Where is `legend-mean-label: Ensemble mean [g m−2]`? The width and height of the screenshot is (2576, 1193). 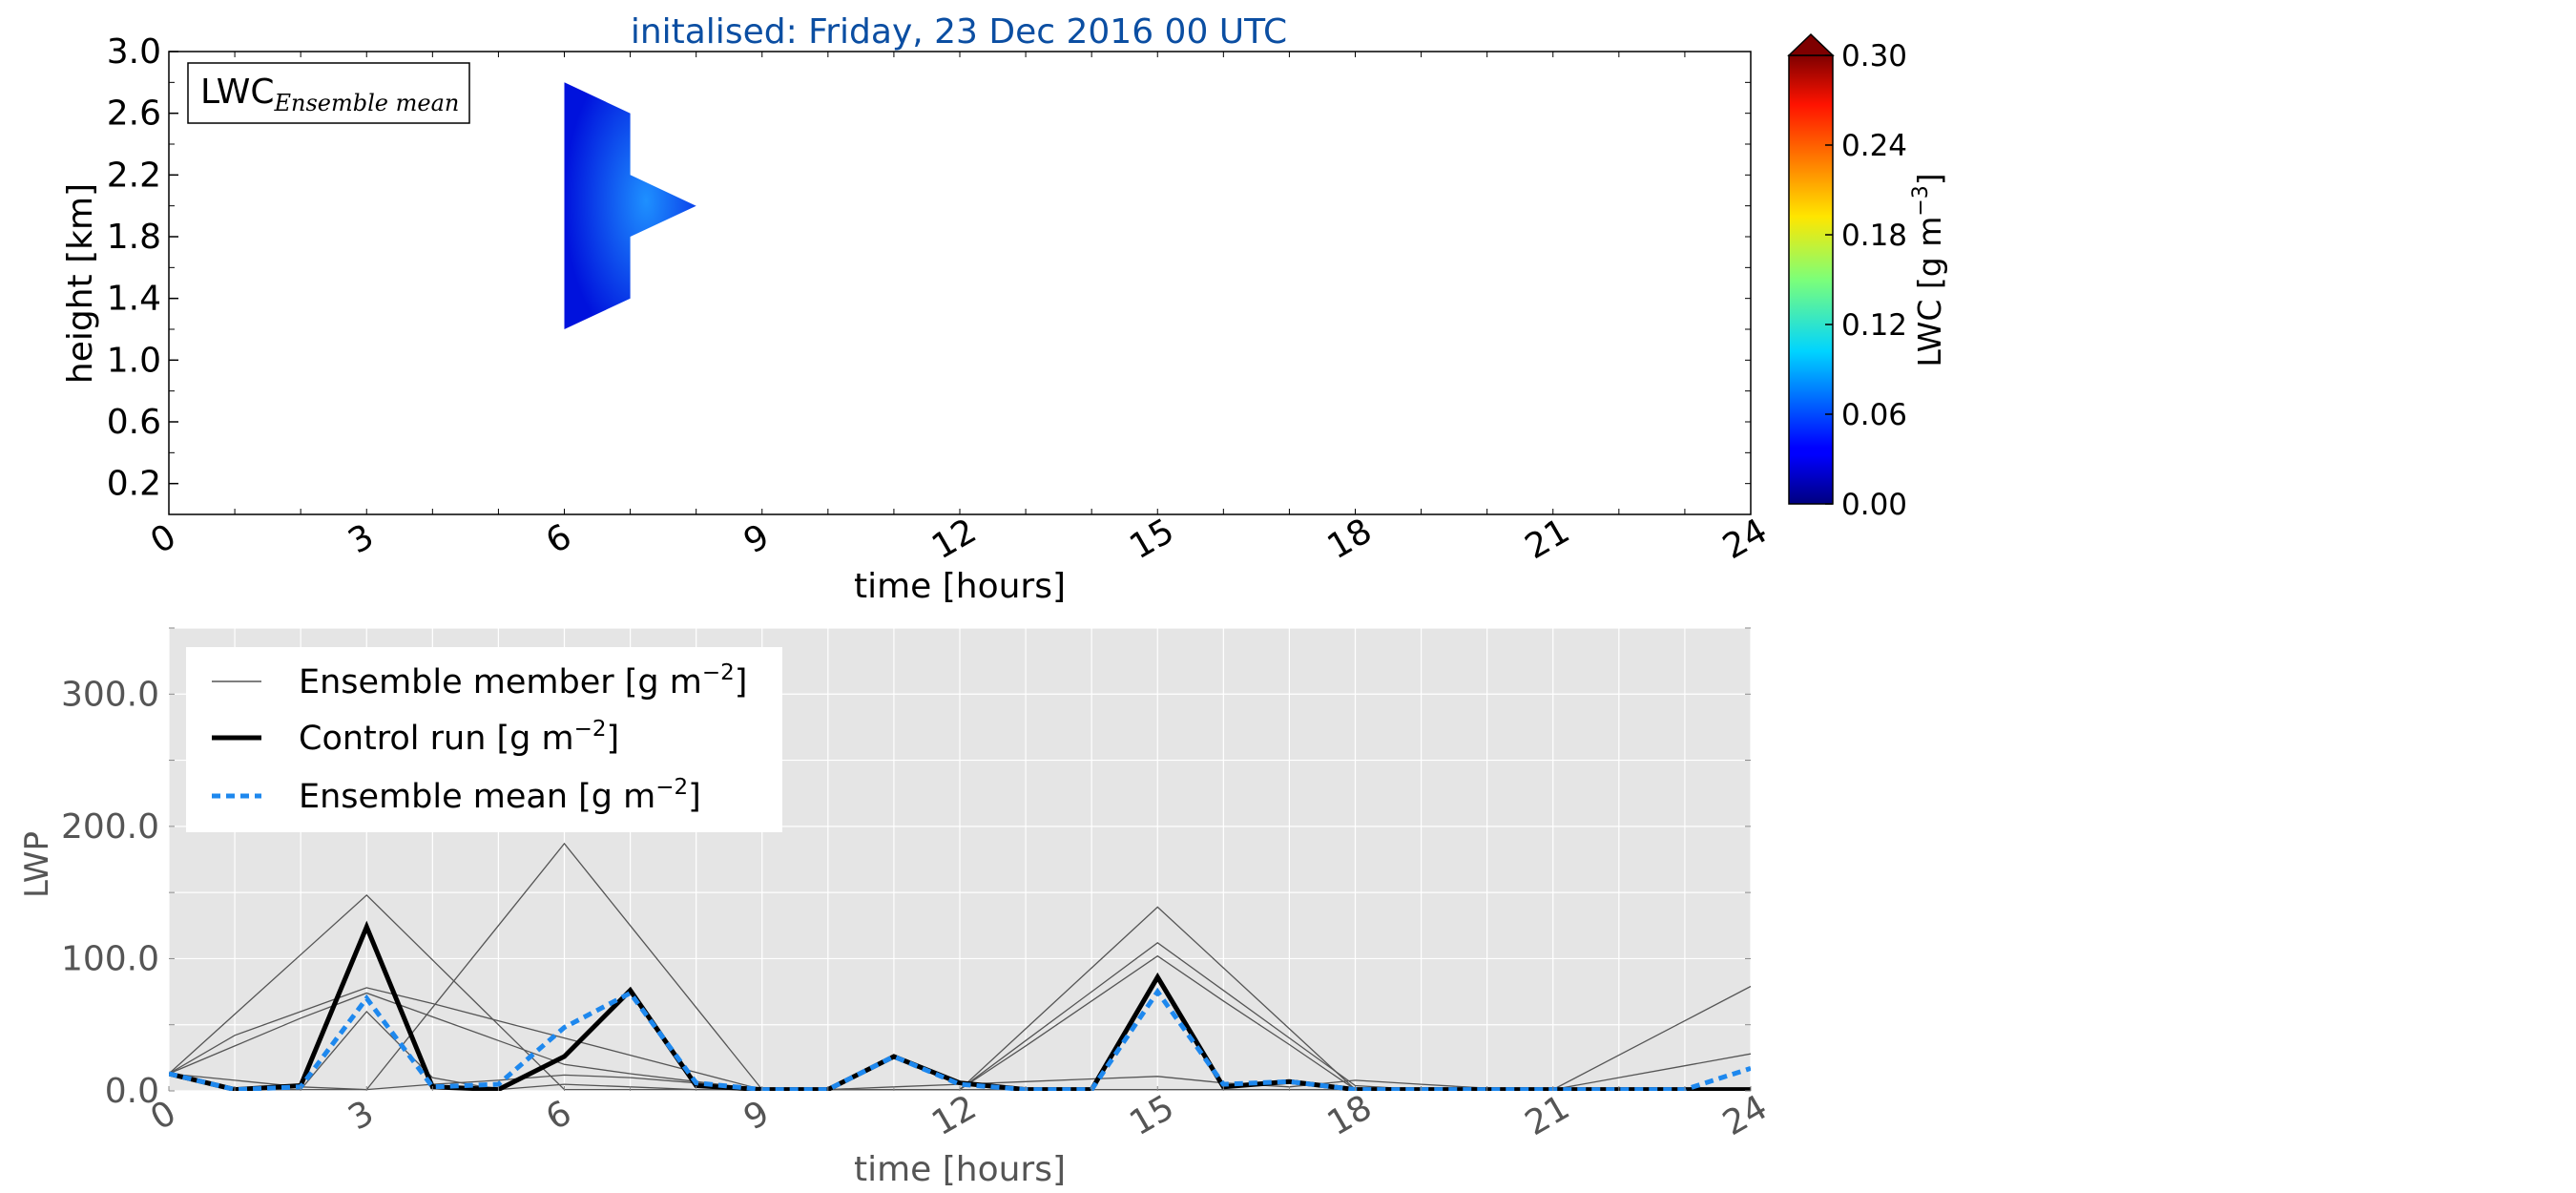 legend-mean-label: Ensemble mean [g m−2] is located at coordinates (500, 796).